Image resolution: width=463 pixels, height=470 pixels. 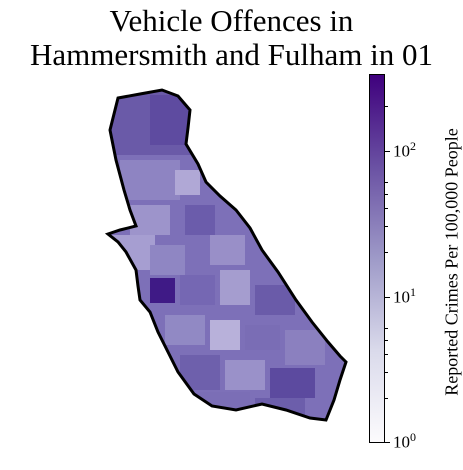 I want to click on colorbar, so click(x=377, y=258).